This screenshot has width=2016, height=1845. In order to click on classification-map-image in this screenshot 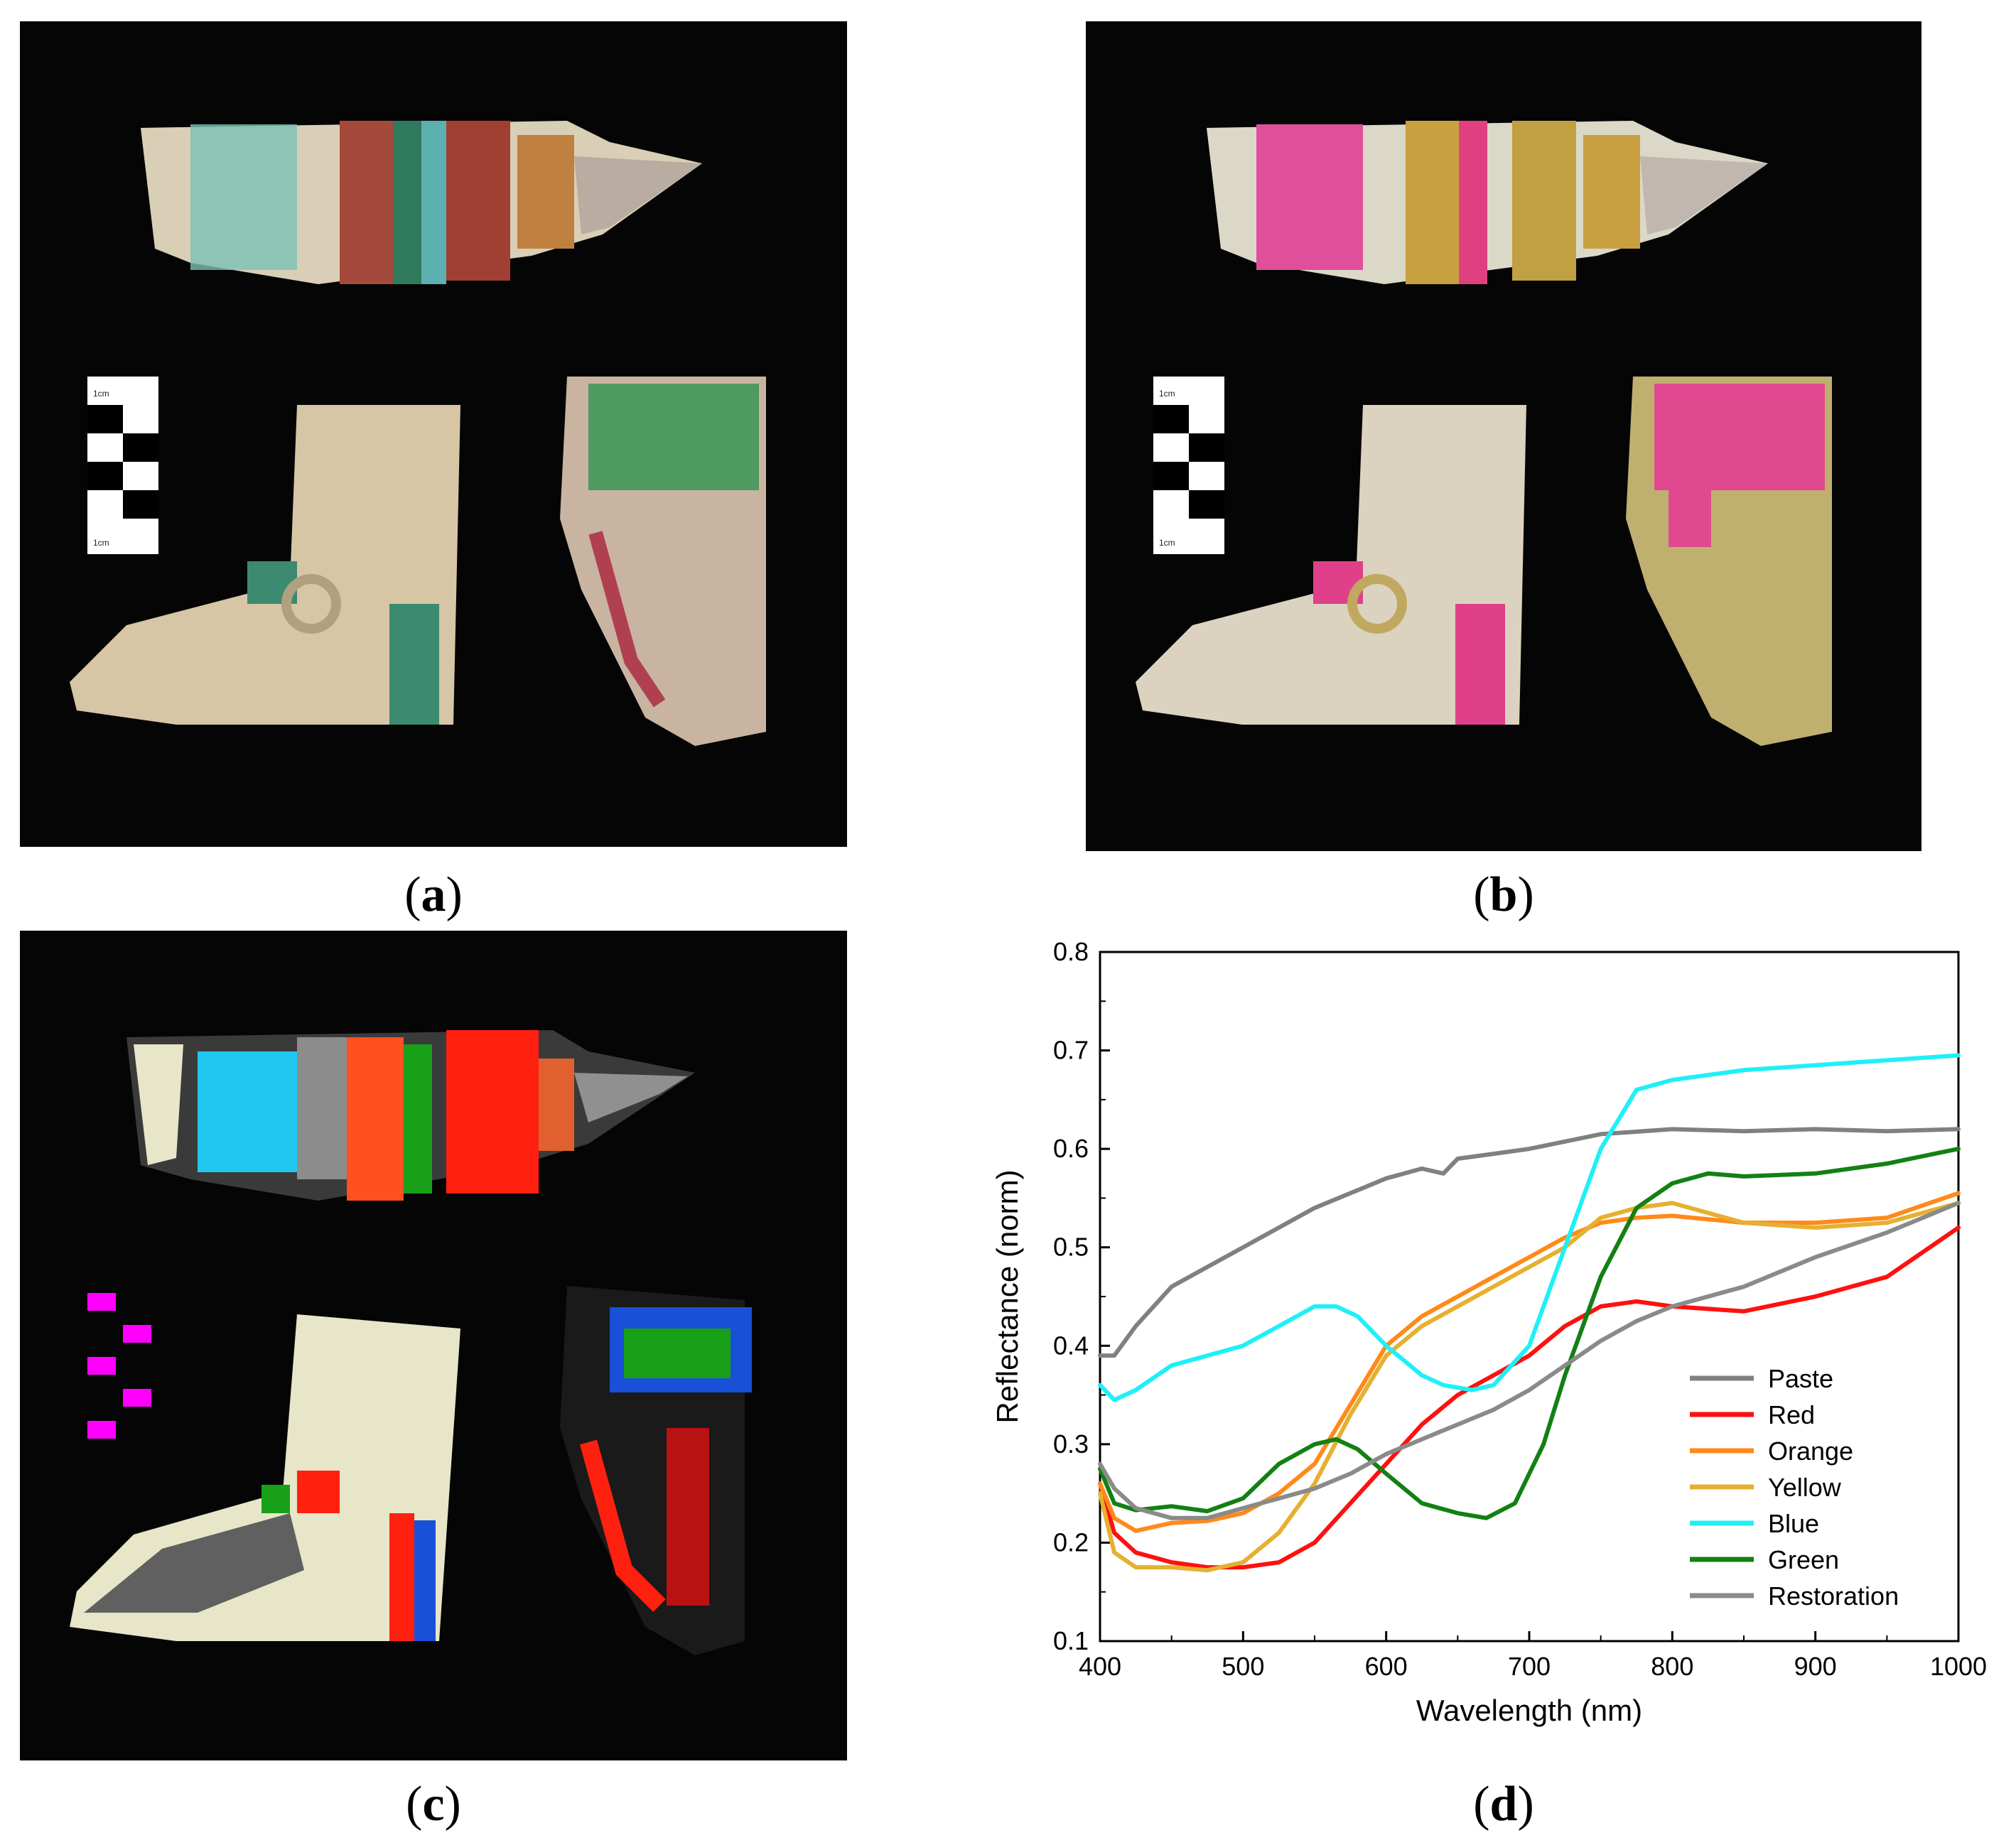, I will do `click(411, 1342)`.